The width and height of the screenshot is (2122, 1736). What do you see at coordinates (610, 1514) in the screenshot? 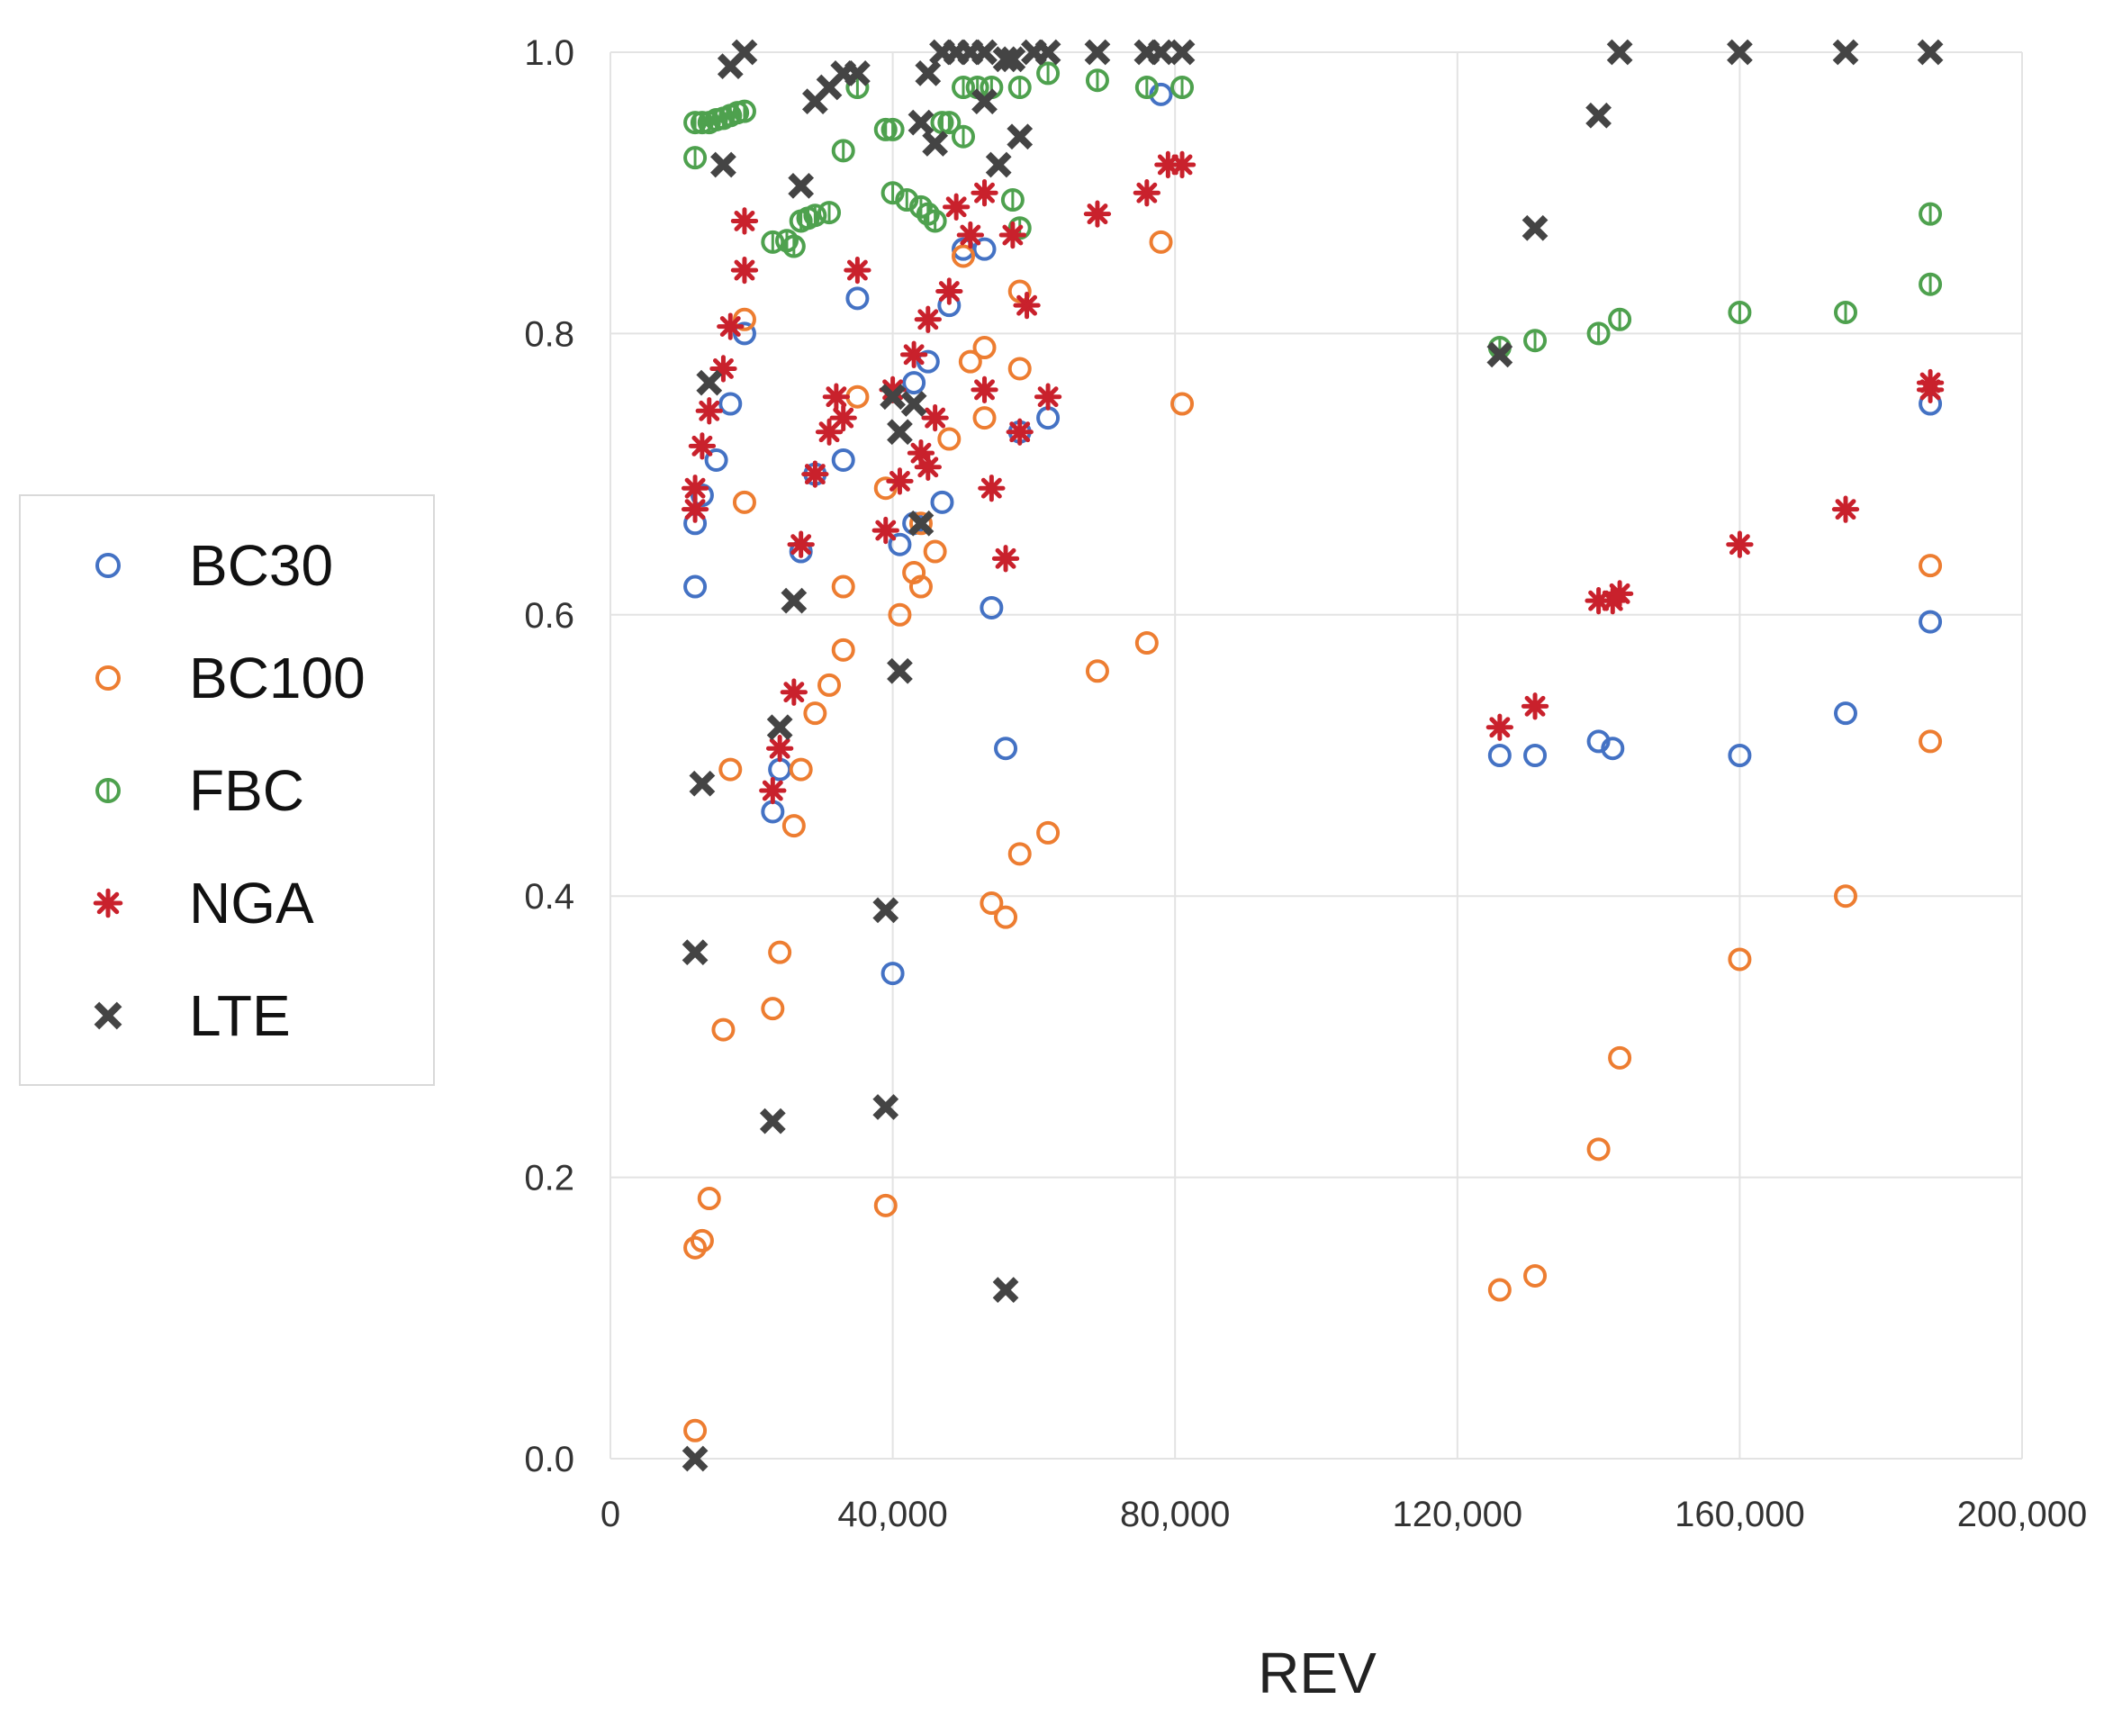
I see `x-tick-label: 0` at bounding box center [610, 1514].